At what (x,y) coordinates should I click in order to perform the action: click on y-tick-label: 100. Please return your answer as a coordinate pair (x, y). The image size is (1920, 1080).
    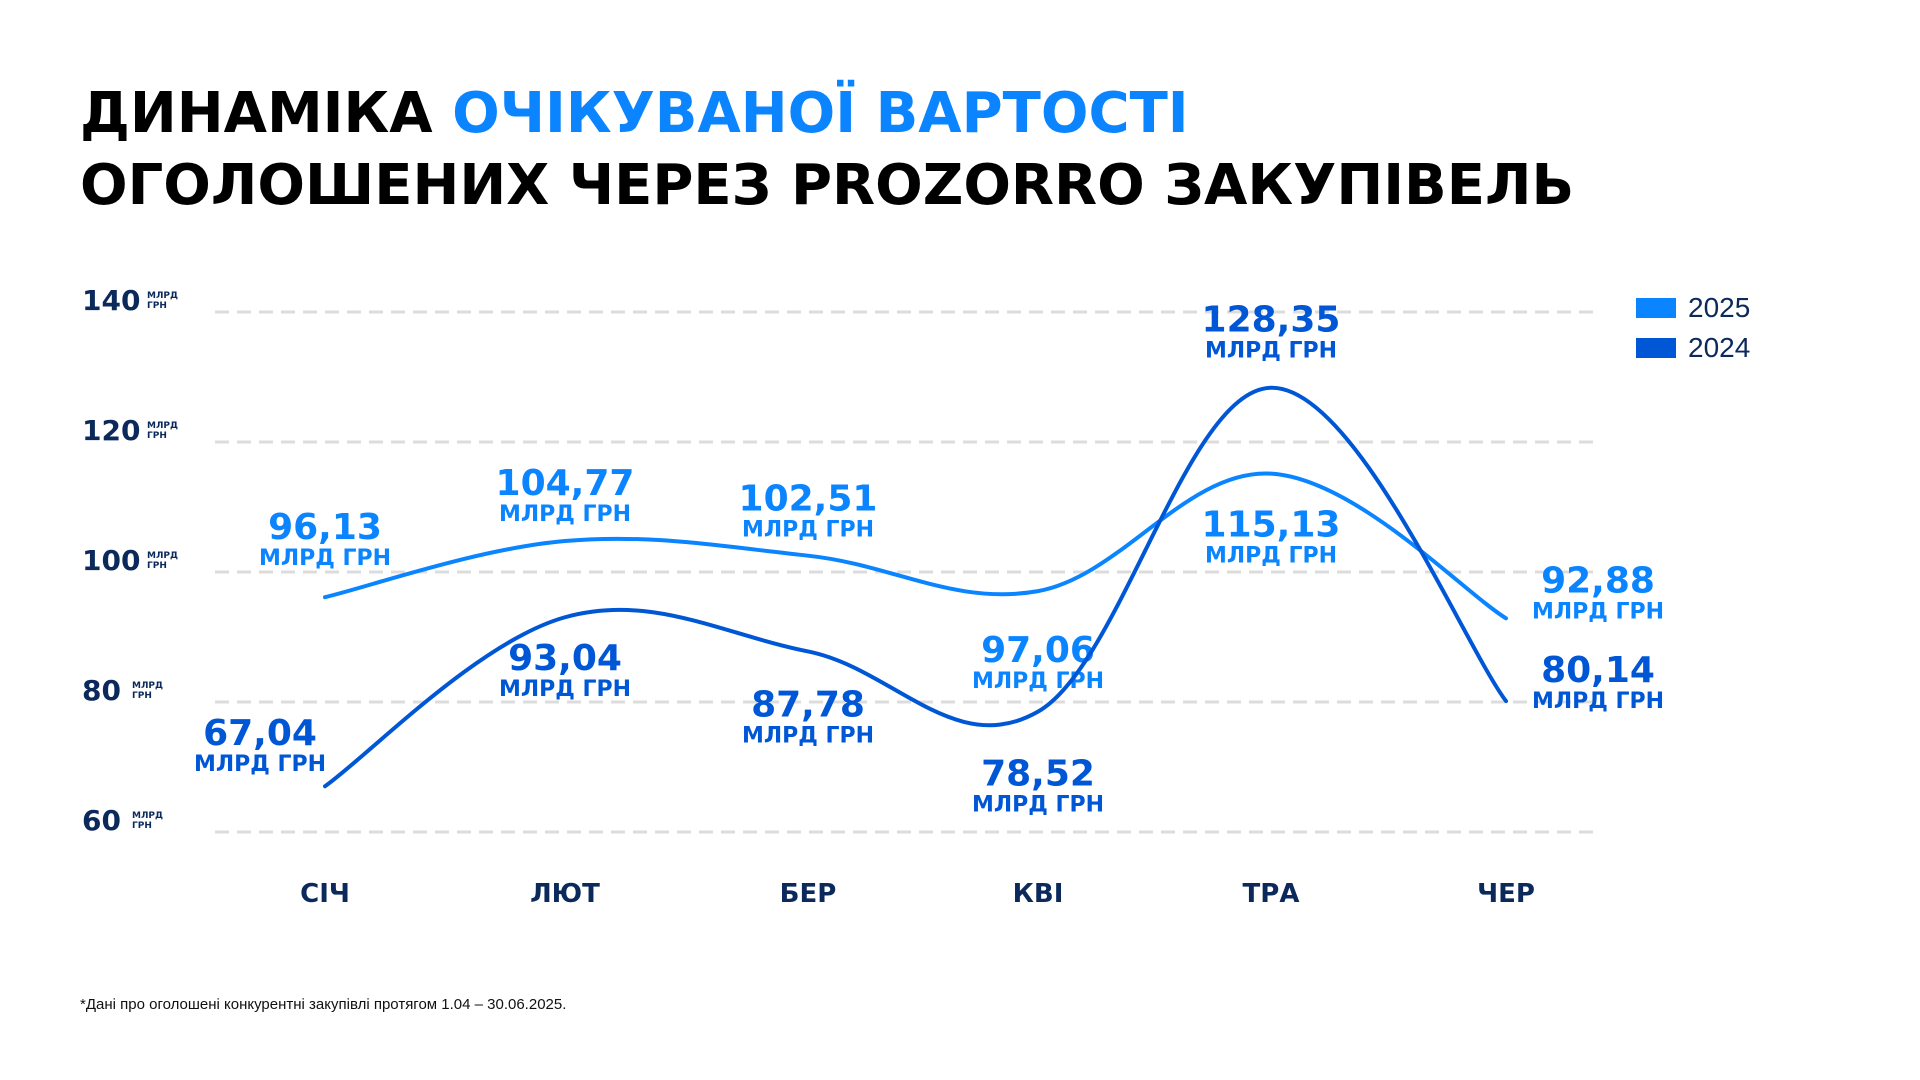
    Looking at the image, I should click on (111, 560).